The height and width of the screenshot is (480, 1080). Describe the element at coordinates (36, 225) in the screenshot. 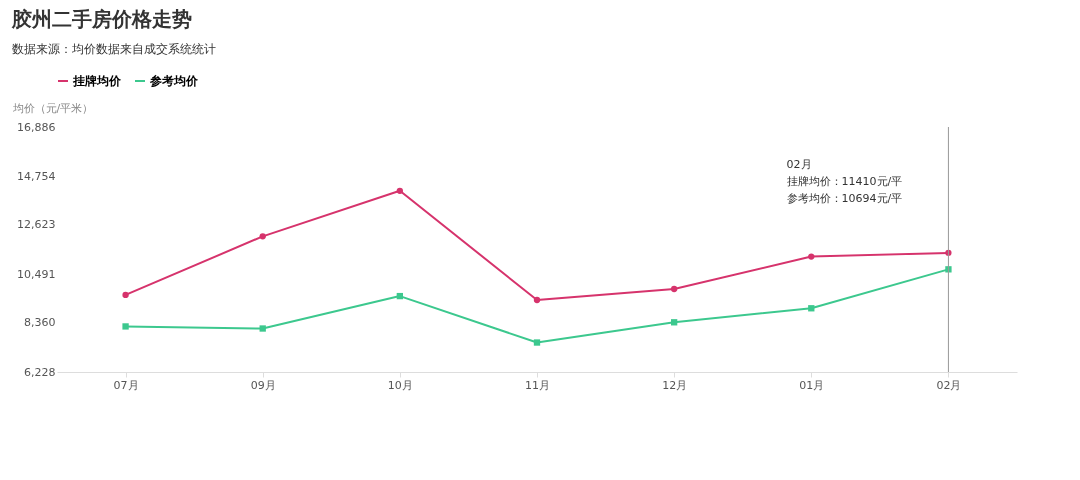

I see `y-tick-label: 12,623` at that location.